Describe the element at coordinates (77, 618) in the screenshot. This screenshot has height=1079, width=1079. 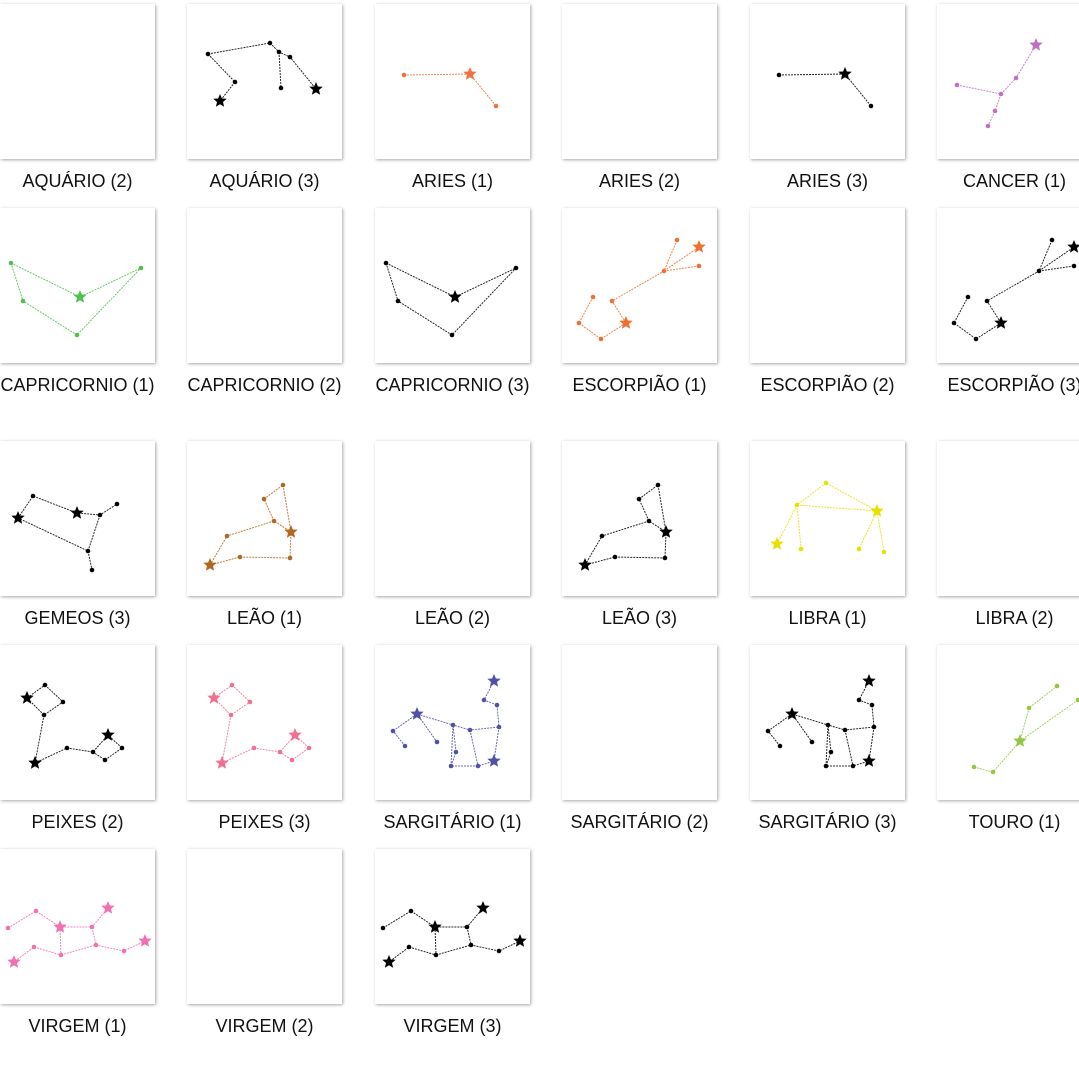
I see `file-name: GEMEOS (3)` at that location.